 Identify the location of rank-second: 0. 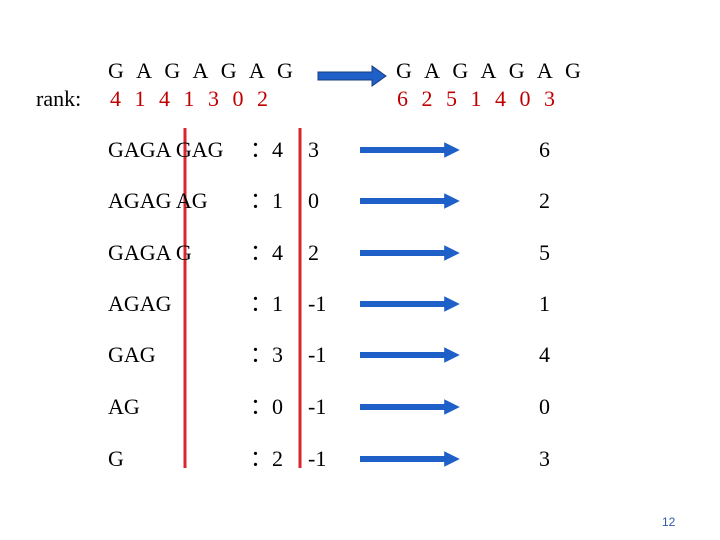
(313, 200).